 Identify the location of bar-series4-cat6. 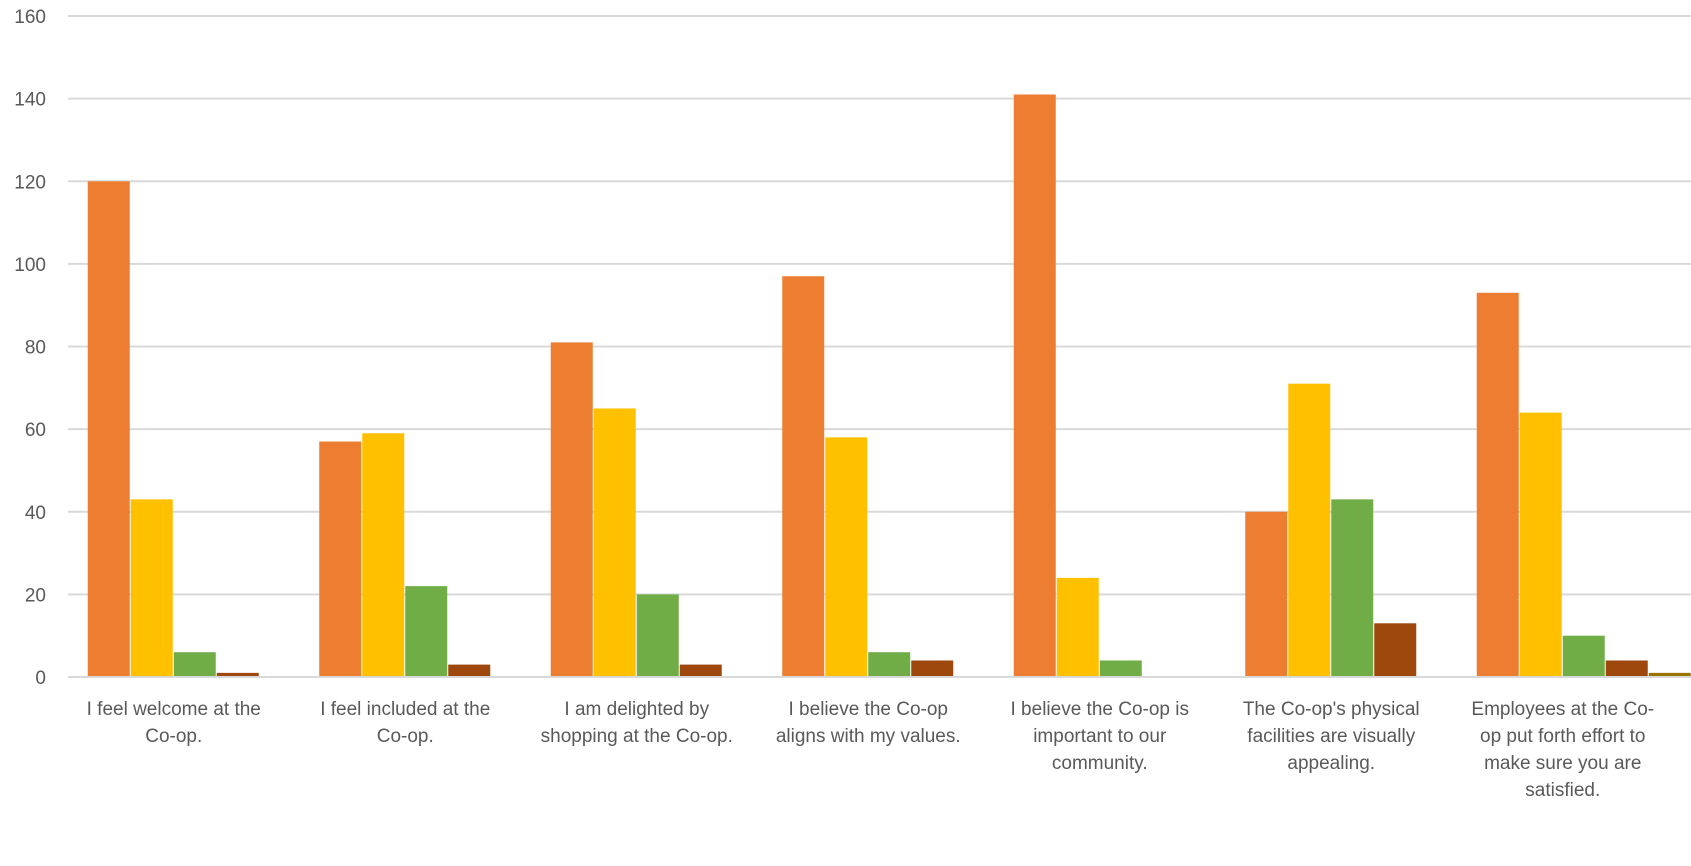
(1395, 650).